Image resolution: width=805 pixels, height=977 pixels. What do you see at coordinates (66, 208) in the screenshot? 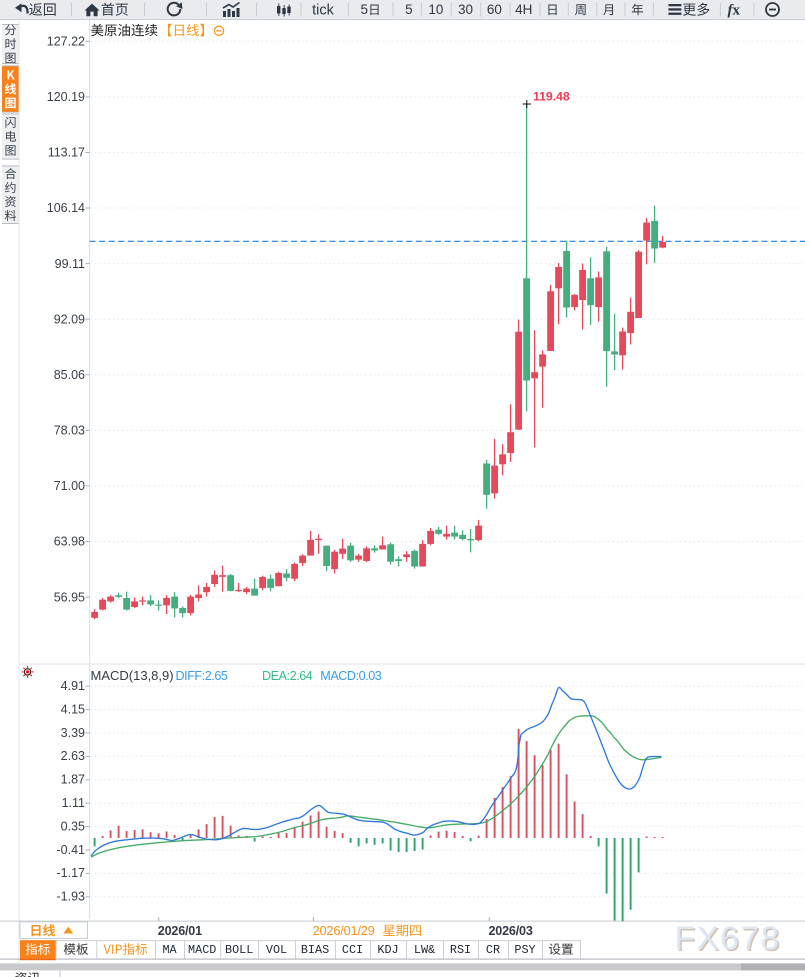
I see `svg-text: 106.14` at bounding box center [66, 208].